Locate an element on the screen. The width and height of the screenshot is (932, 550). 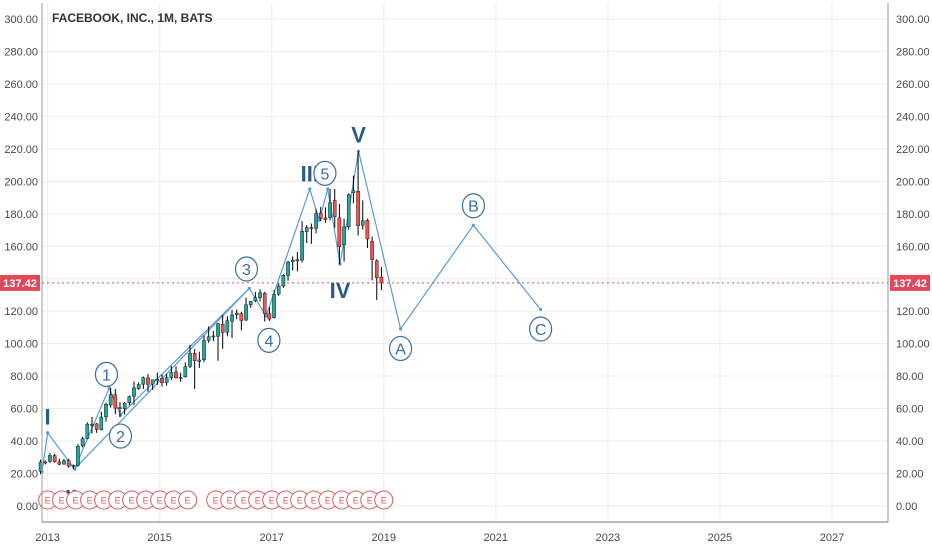
wave-label-text: B is located at coordinates (473, 207).